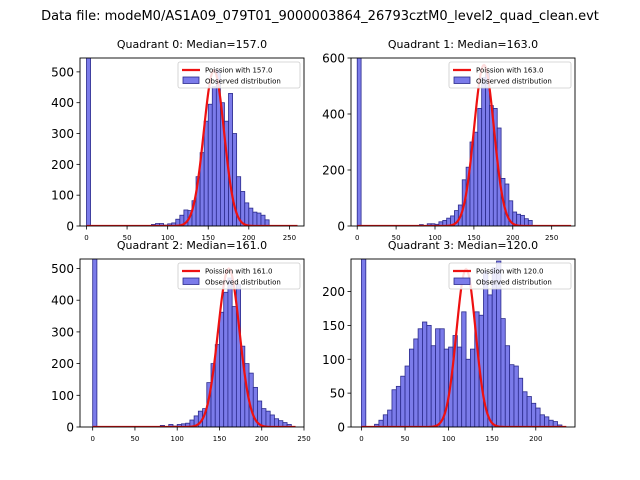 The image size is (640, 480). What do you see at coordinates (463, 44) in the screenshot?
I see `subplot-title: Quadrant 1: Median=163.0` at bounding box center [463, 44].